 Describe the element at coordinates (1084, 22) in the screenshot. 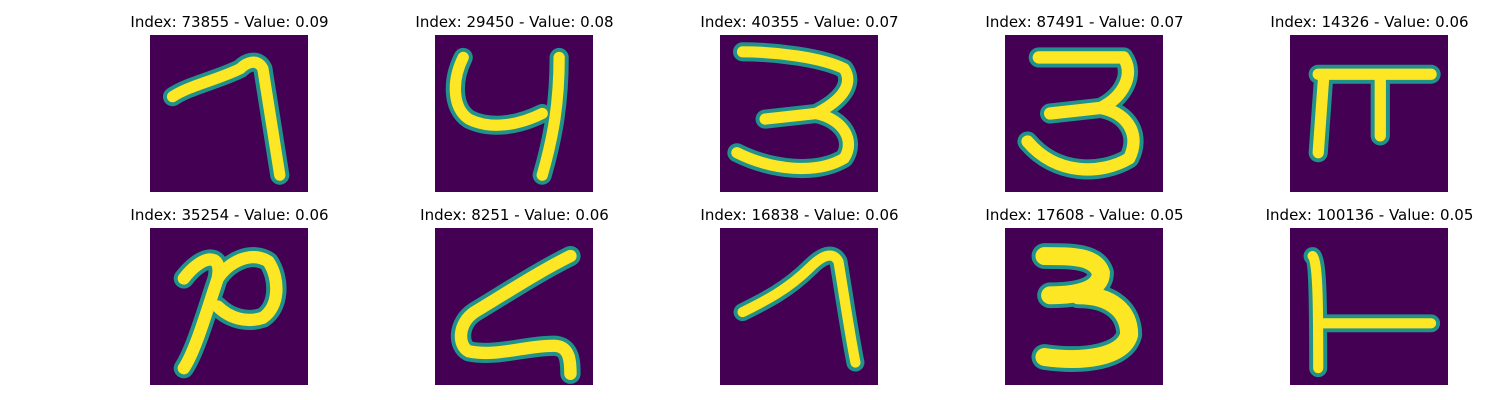

I see `panel-title: Index: 87491 - Value: 0.07` at that location.